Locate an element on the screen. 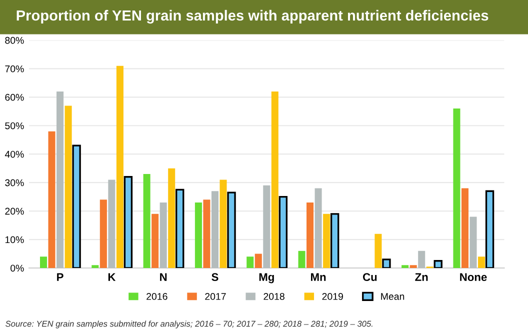 This screenshot has width=528, height=335. x-tick-label: N is located at coordinates (163, 277).